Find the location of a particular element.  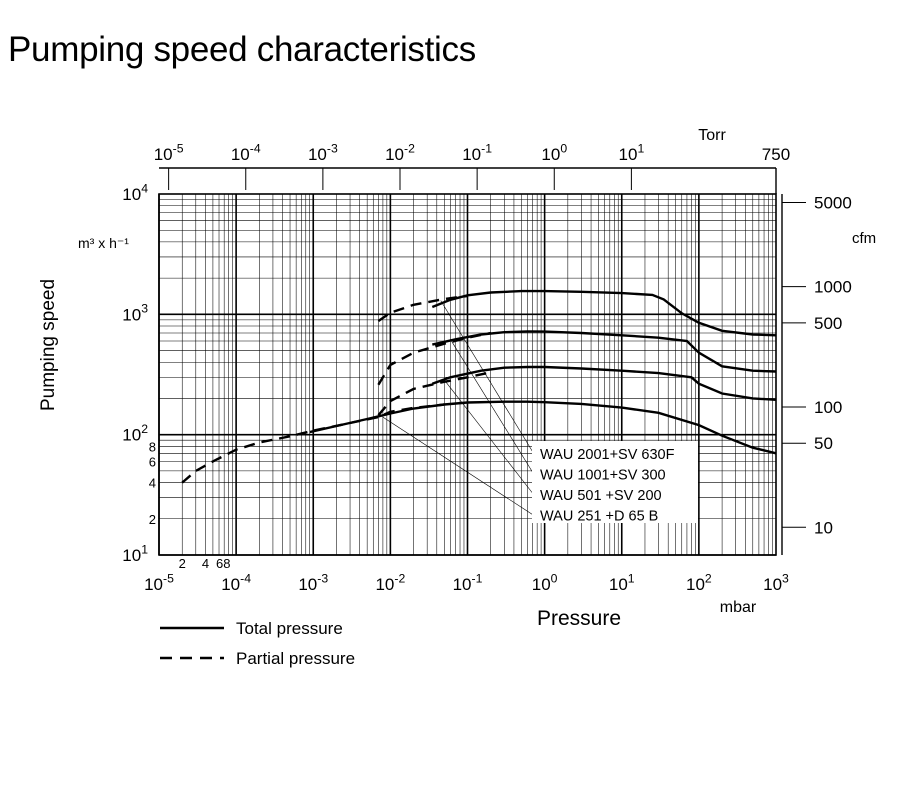

series-label-background is located at coordinates (615, 482).